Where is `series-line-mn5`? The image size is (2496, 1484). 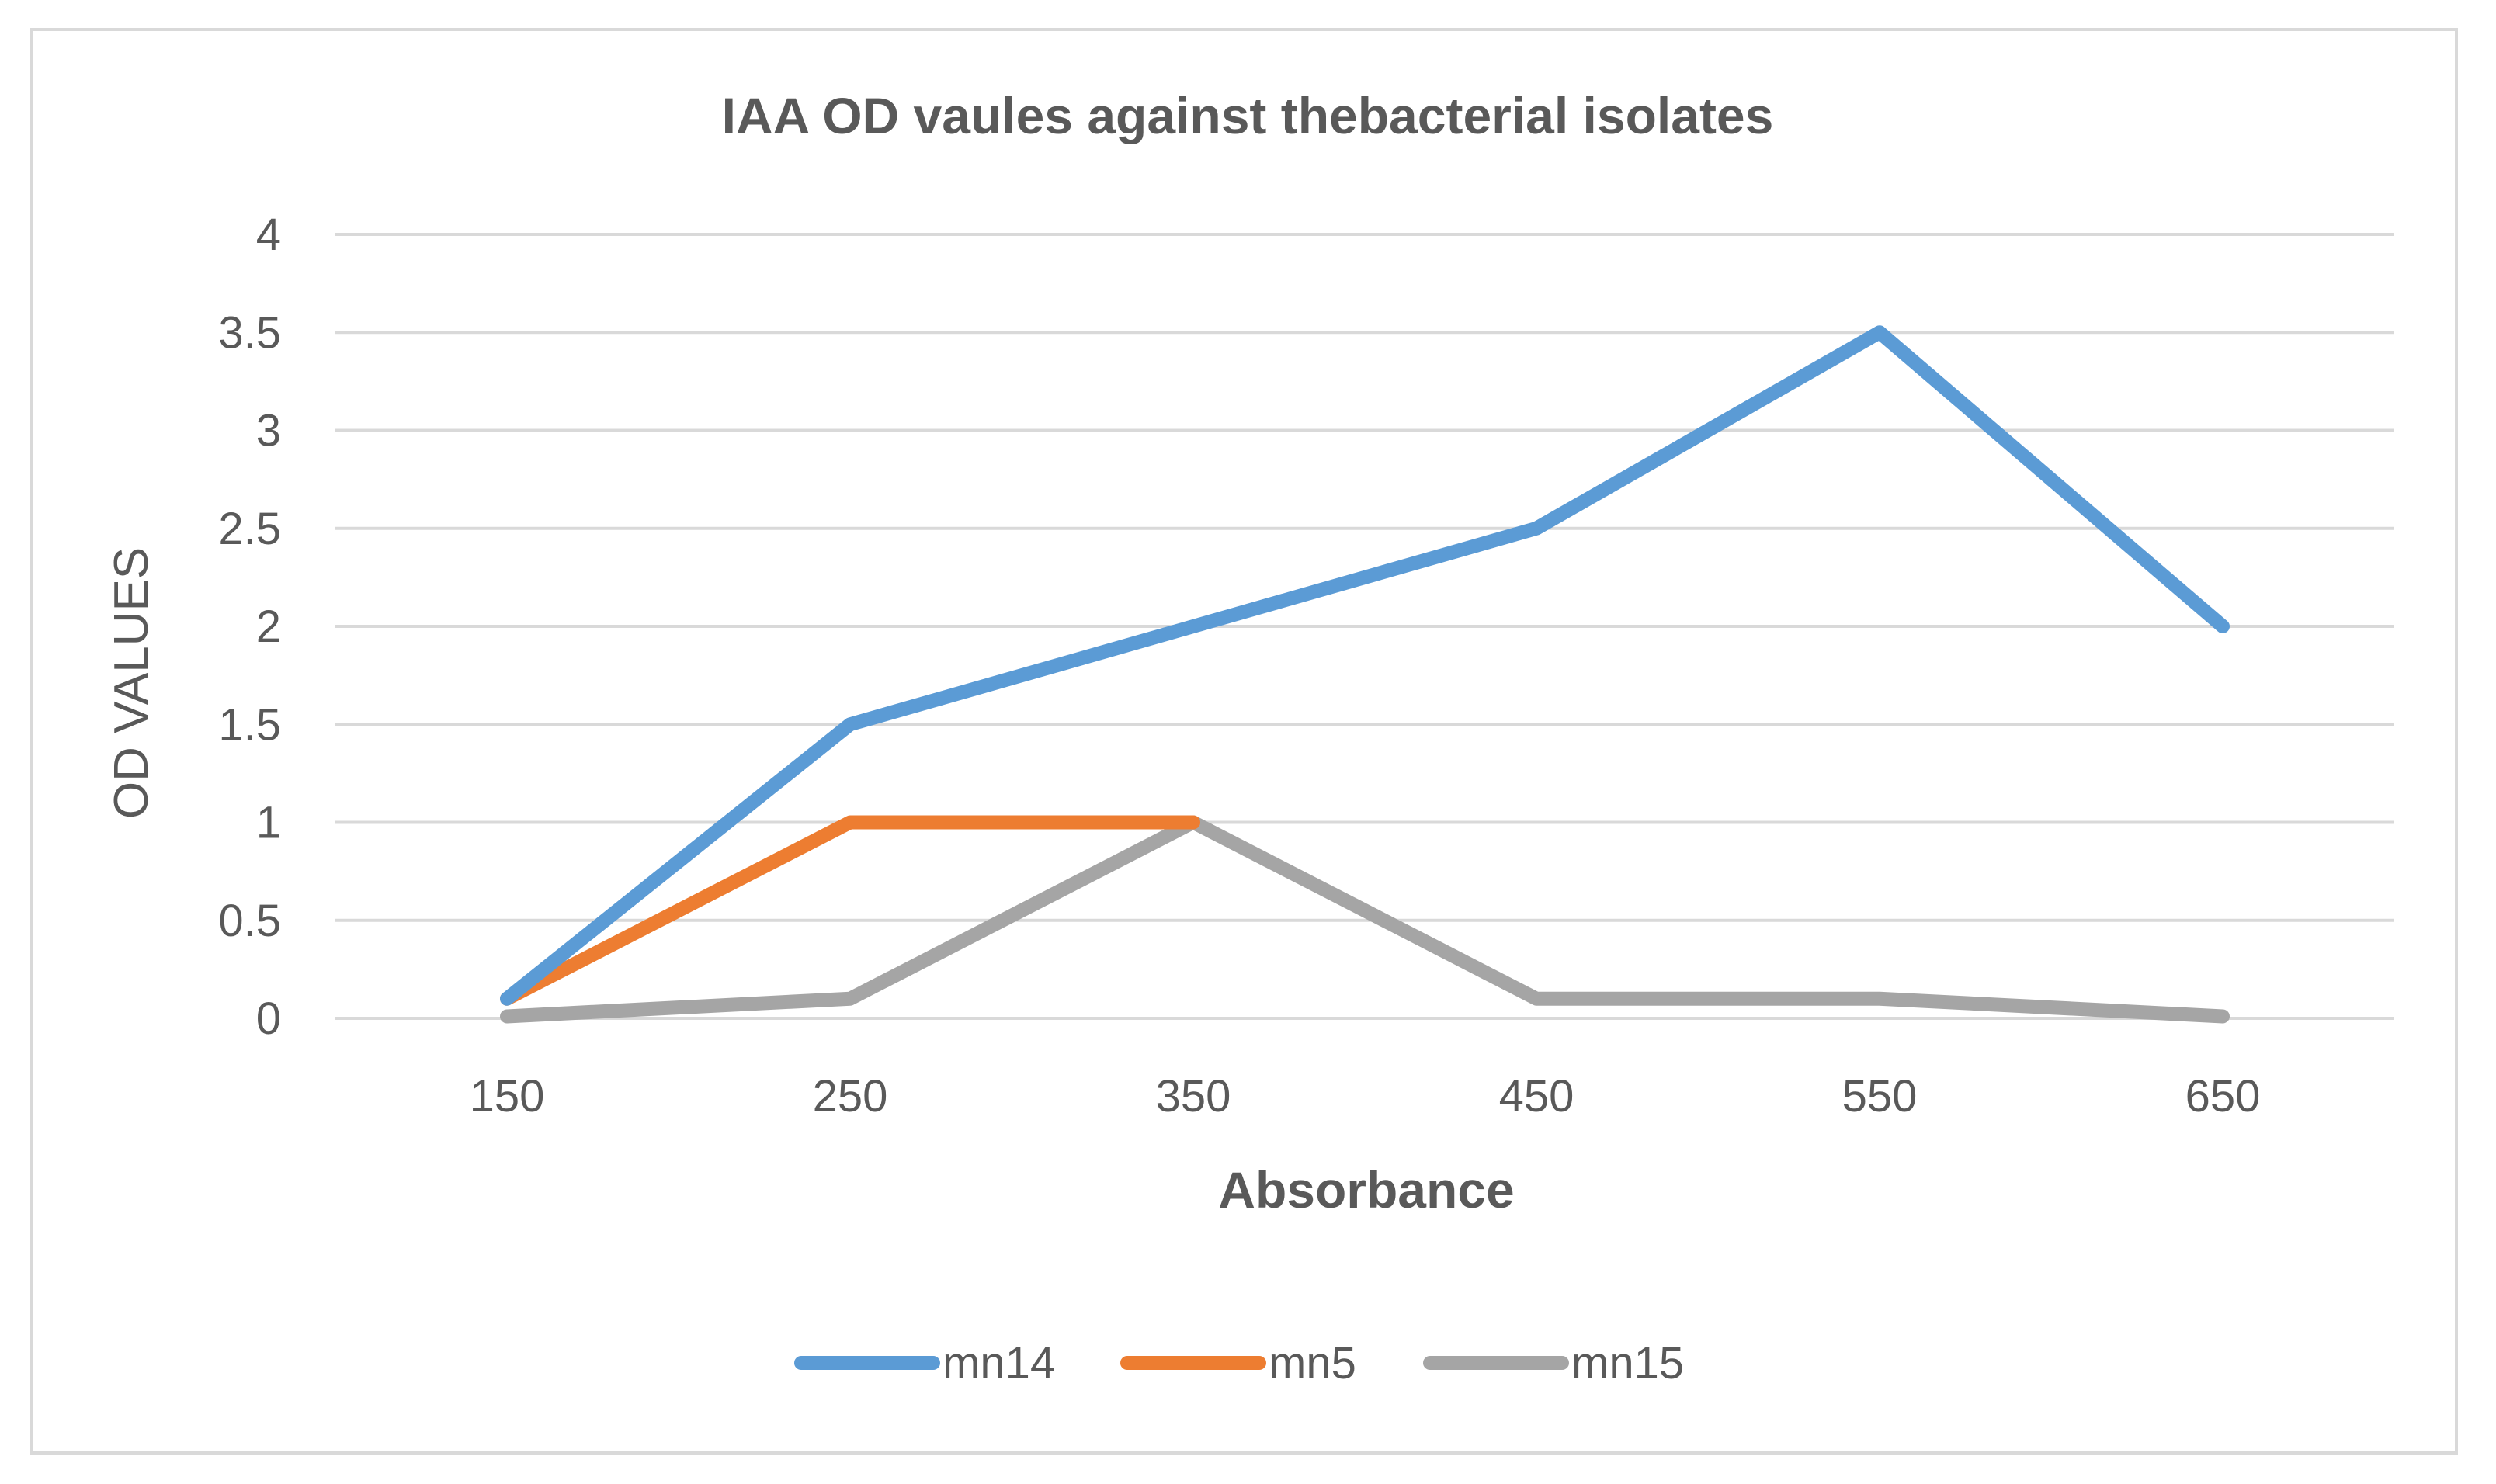 series-line-mn5 is located at coordinates (850, 911).